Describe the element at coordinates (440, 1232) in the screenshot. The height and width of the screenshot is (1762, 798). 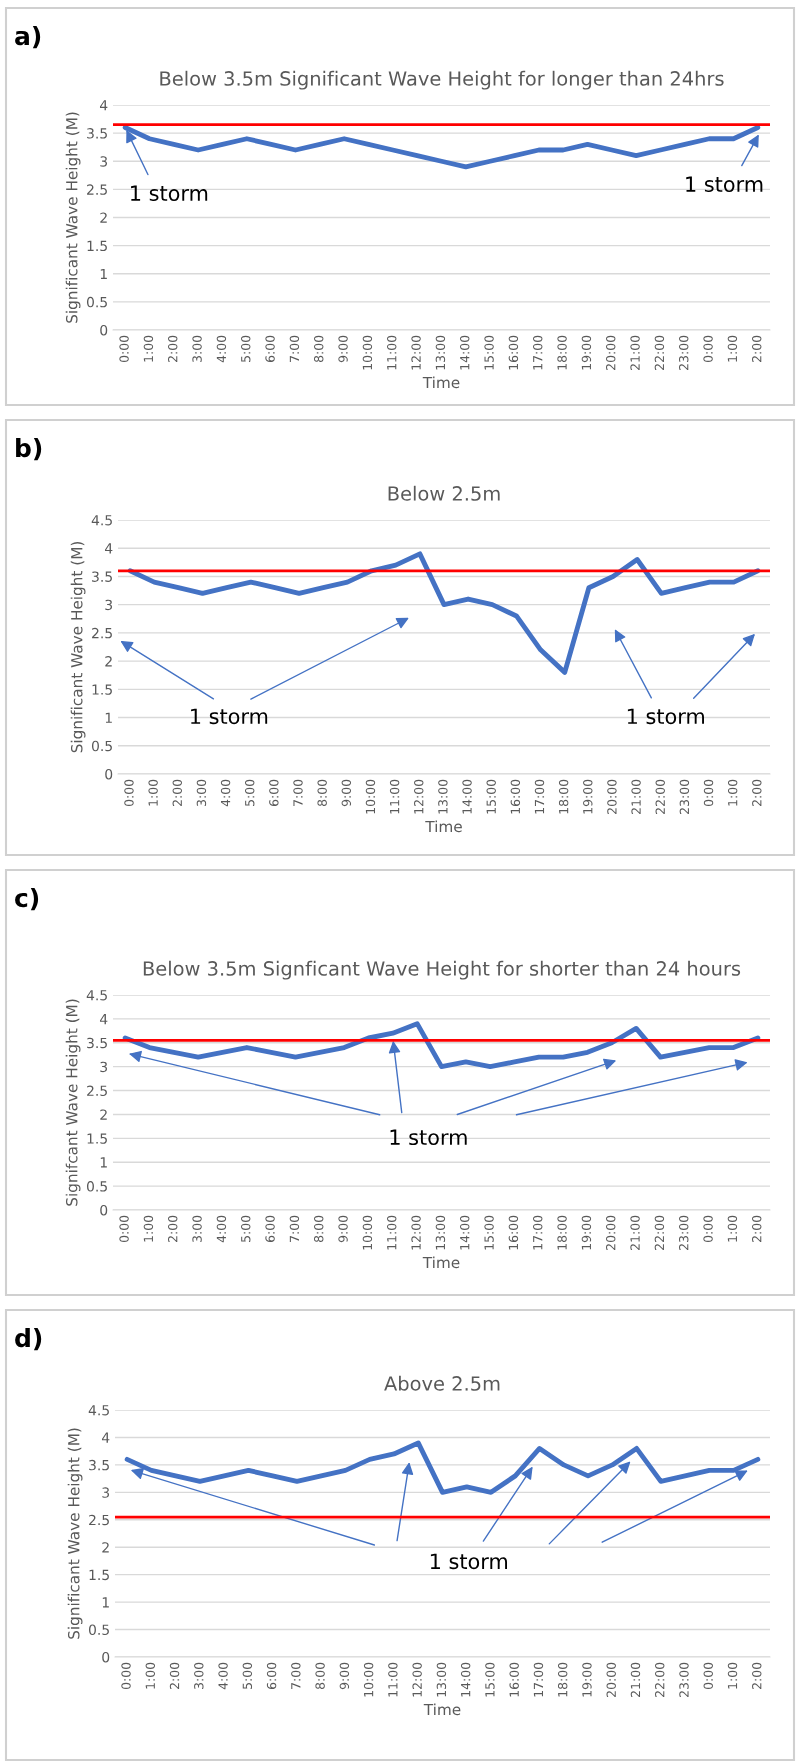
I see `x-tick-label: 13:00` at that location.